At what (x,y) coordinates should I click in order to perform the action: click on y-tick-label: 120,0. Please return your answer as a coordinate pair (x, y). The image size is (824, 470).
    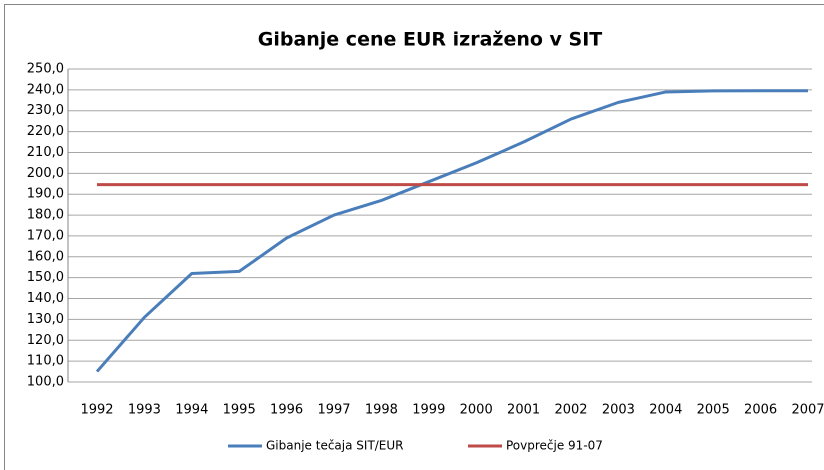
    Looking at the image, I should click on (45, 340).